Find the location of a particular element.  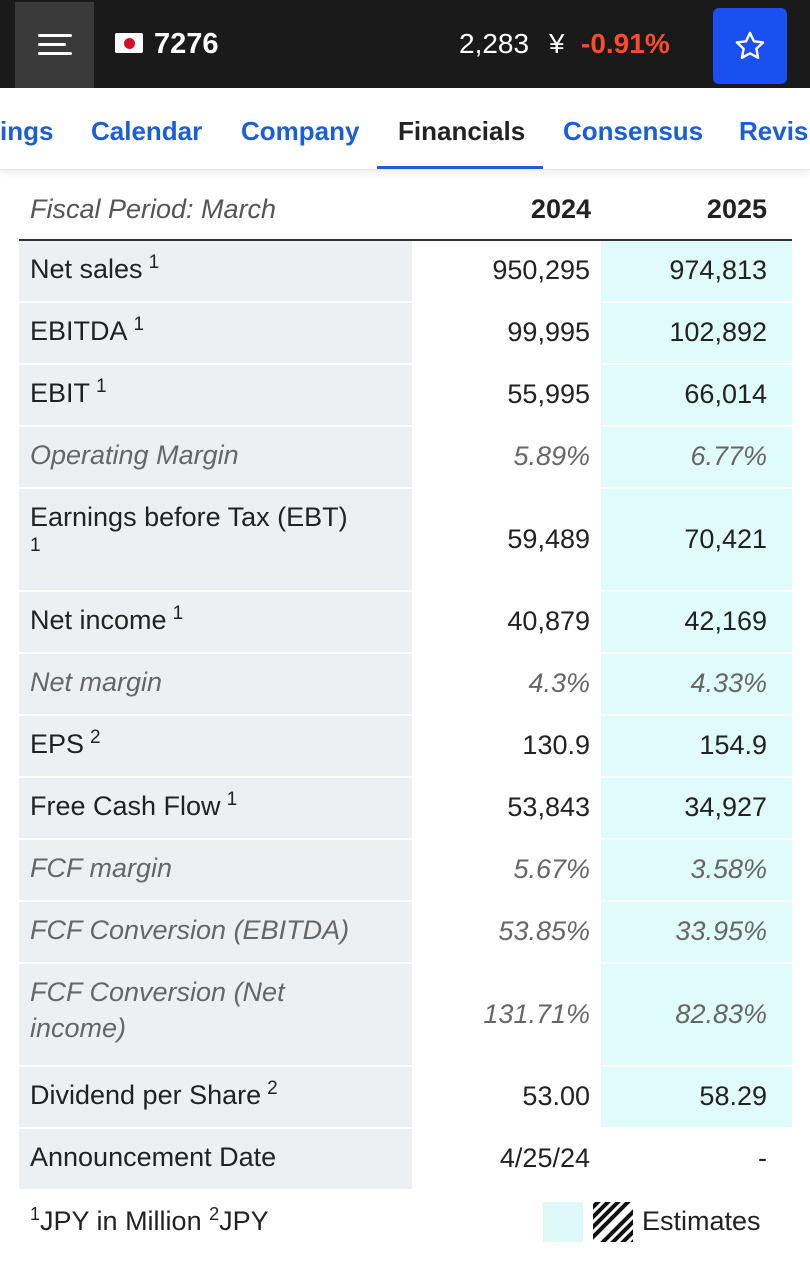

value-2025: 974,813 is located at coordinates (718, 270).